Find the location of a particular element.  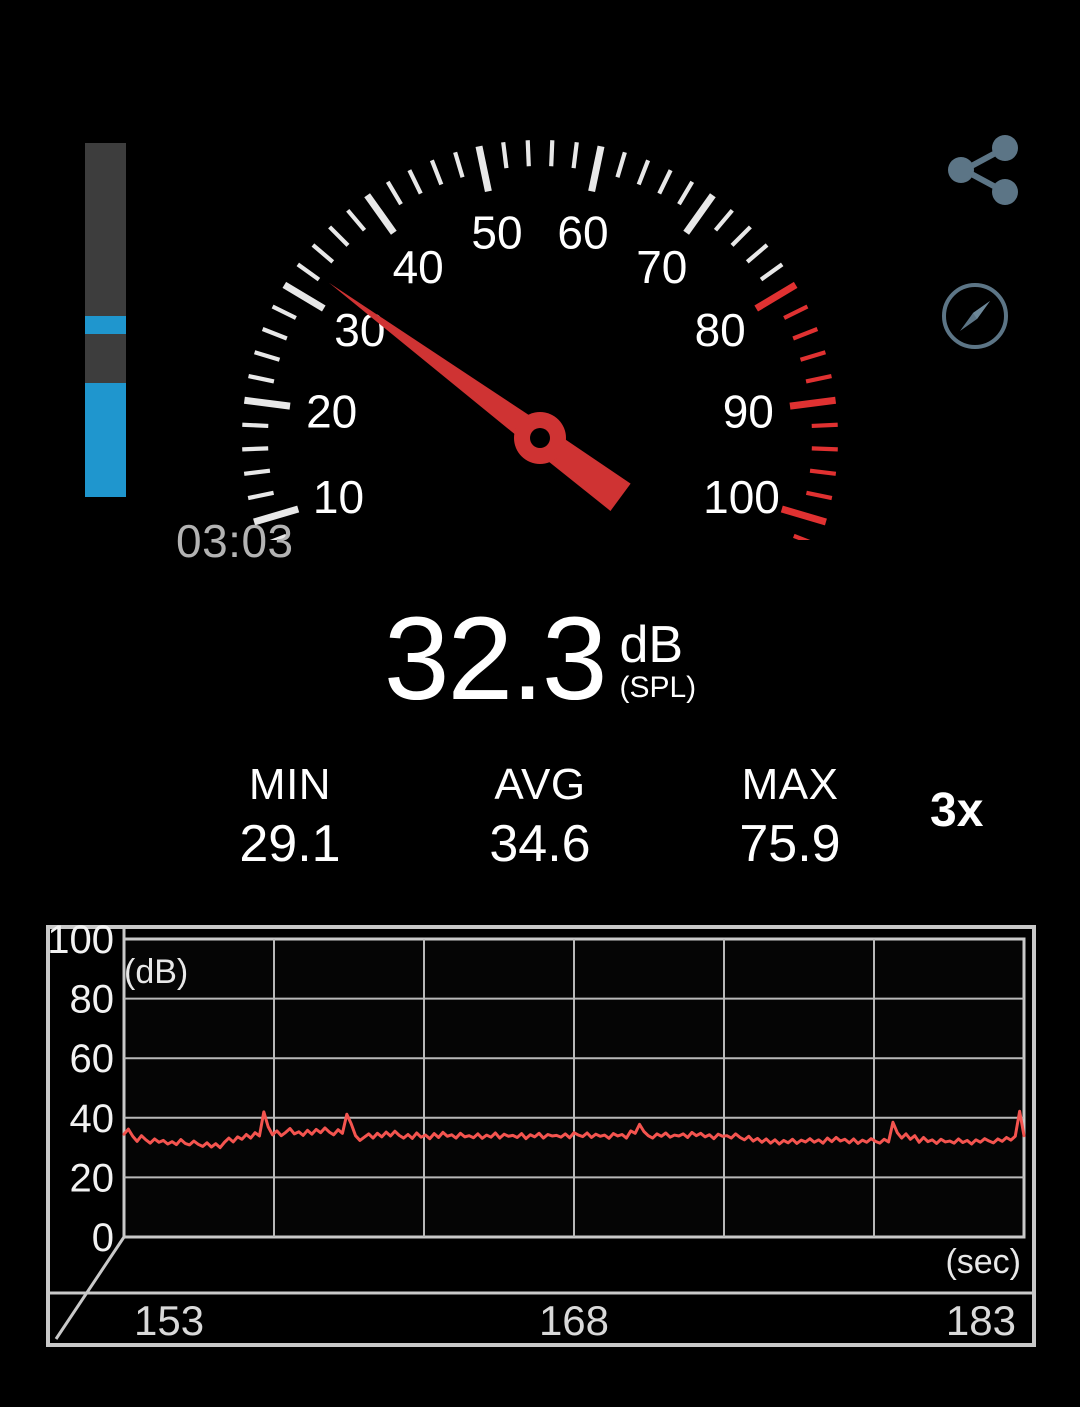

gauge-tick-labels: 0102030405060708090100 is located at coordinates (543, 364).